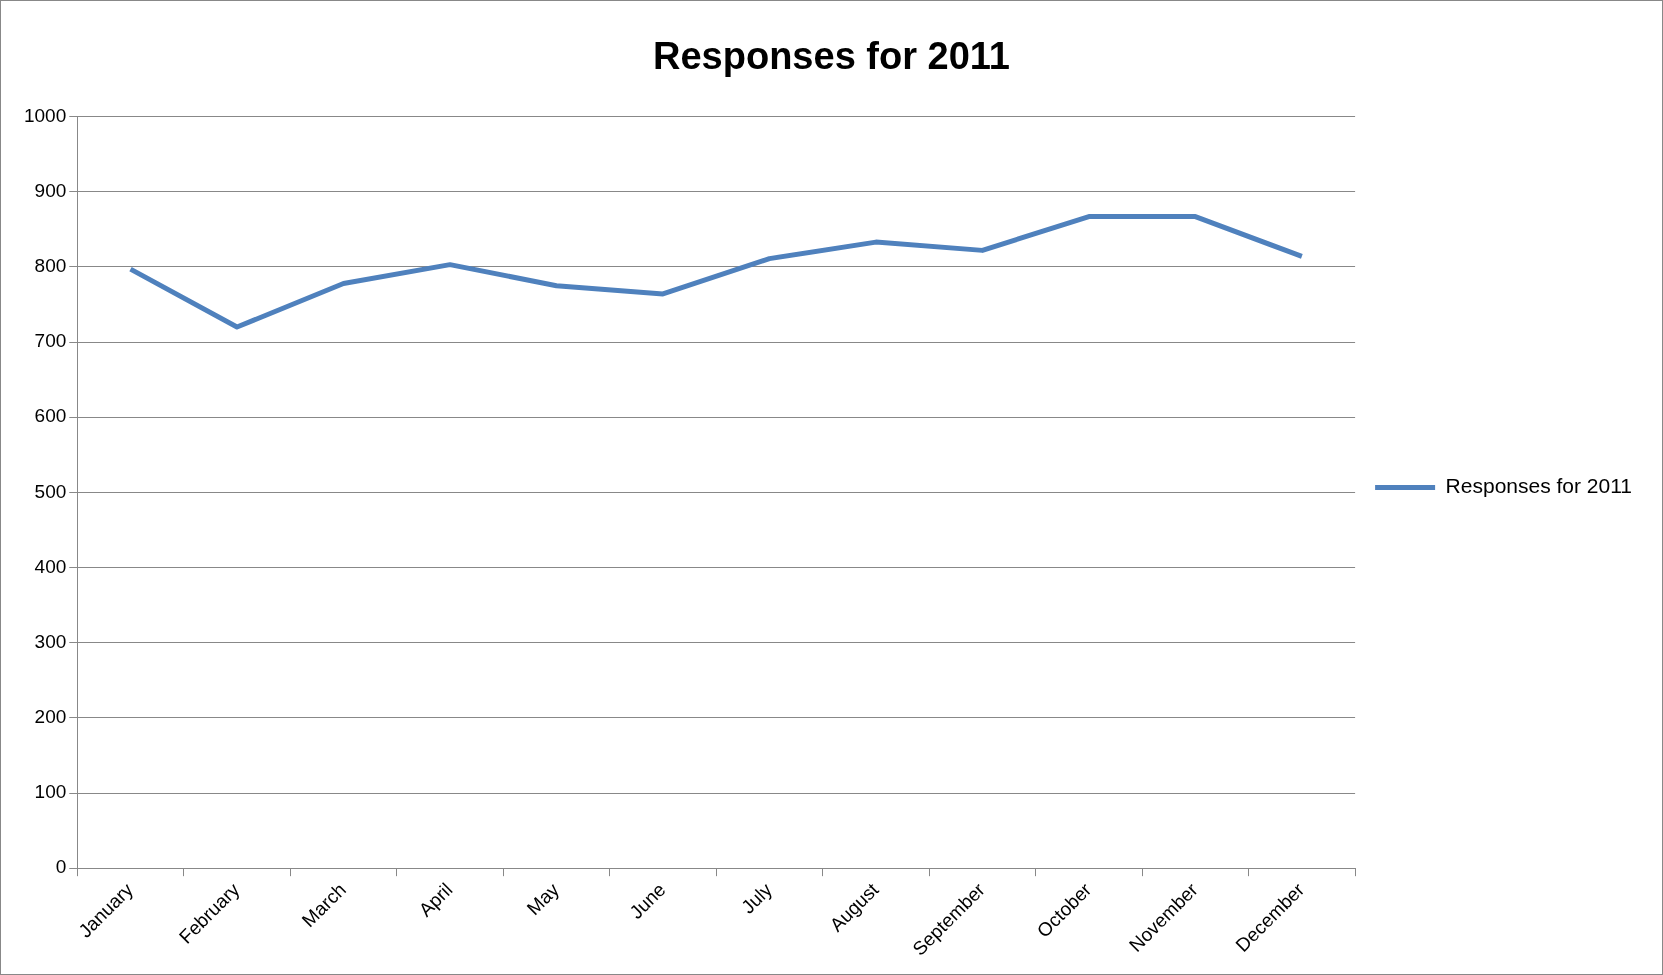 This screenshot has height=975, width=1663. Describe the element at coordinates (50, 641) in the screenshot. I see `y-tick-label: 300` at that location.